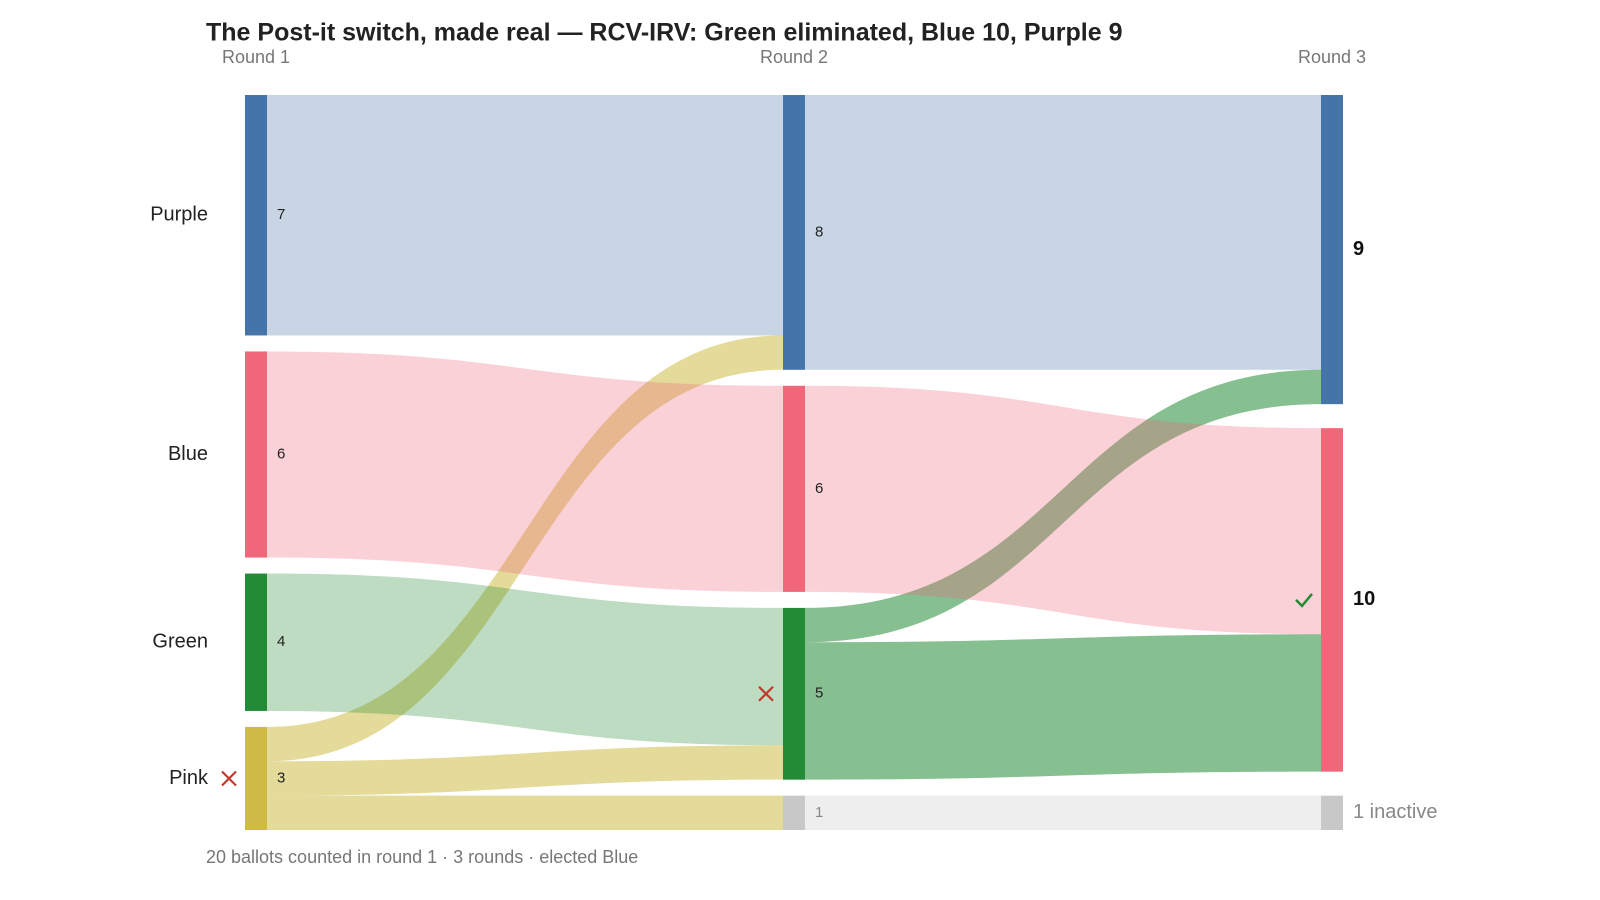 The image size is (1600, 900). Describe the element at coordinates (281, 214) in the screenshot. I see `node-value: 7` at that location.